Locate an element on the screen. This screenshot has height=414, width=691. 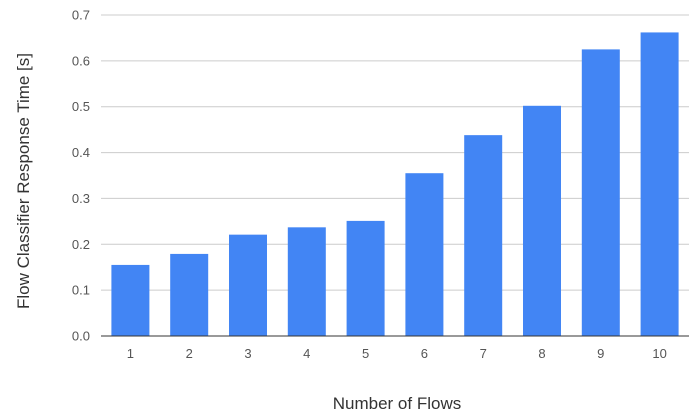
x-tick-label: 9 is located at coordinates (600, 353).